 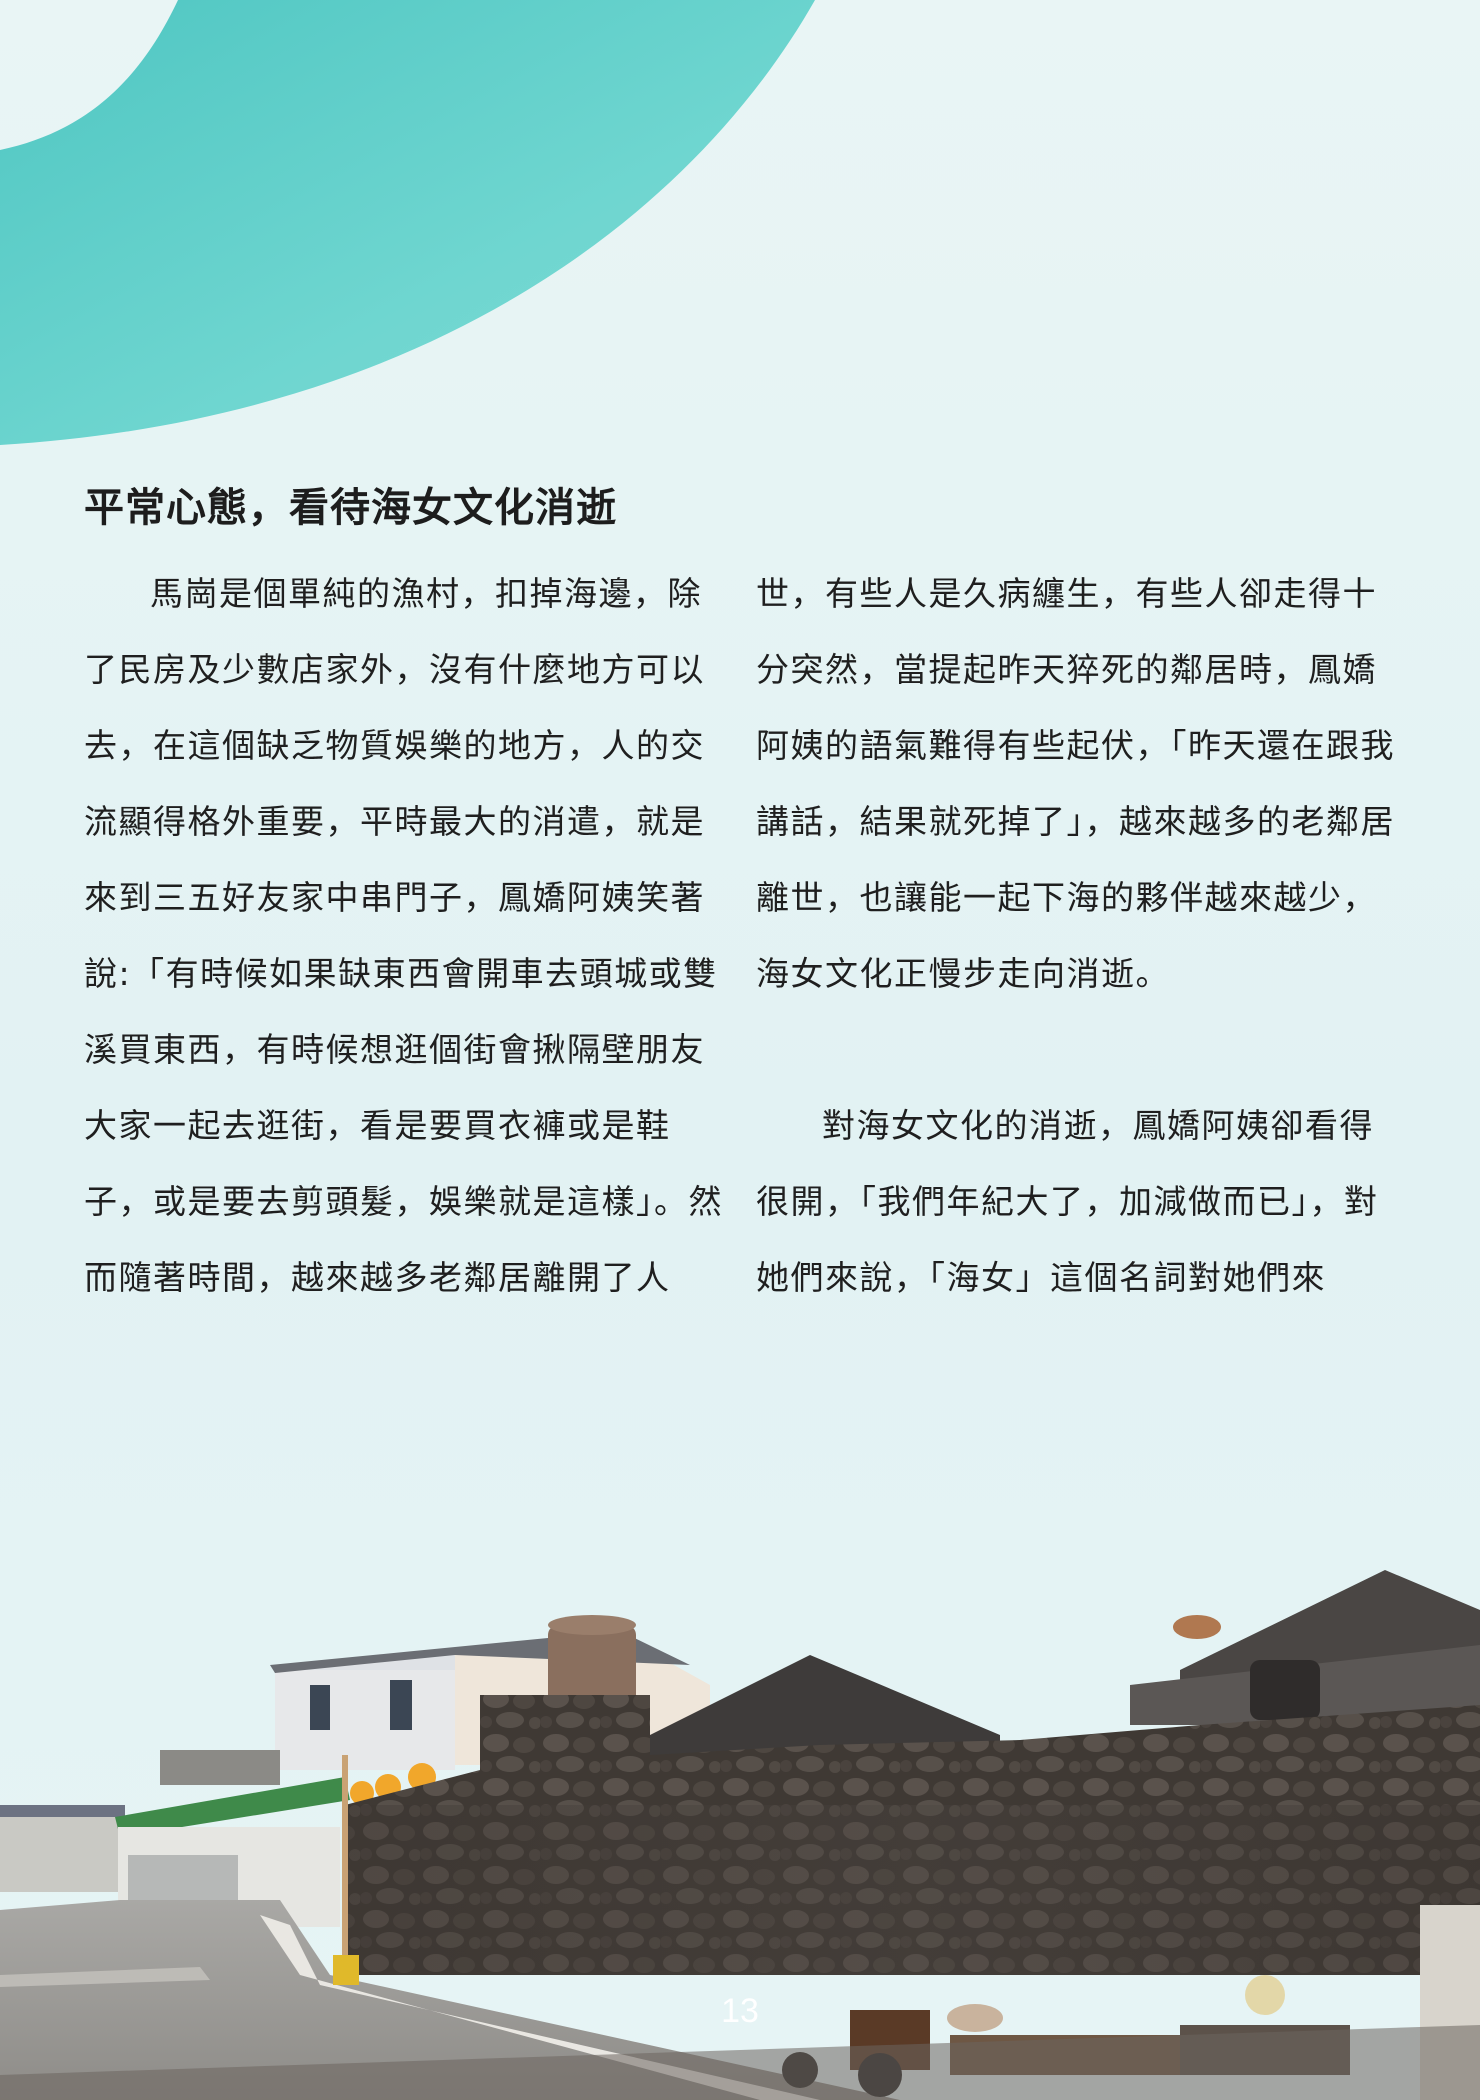 I want to click on section-title: 平常心態，看待海女文化消逝, so click(x=350, y=508).